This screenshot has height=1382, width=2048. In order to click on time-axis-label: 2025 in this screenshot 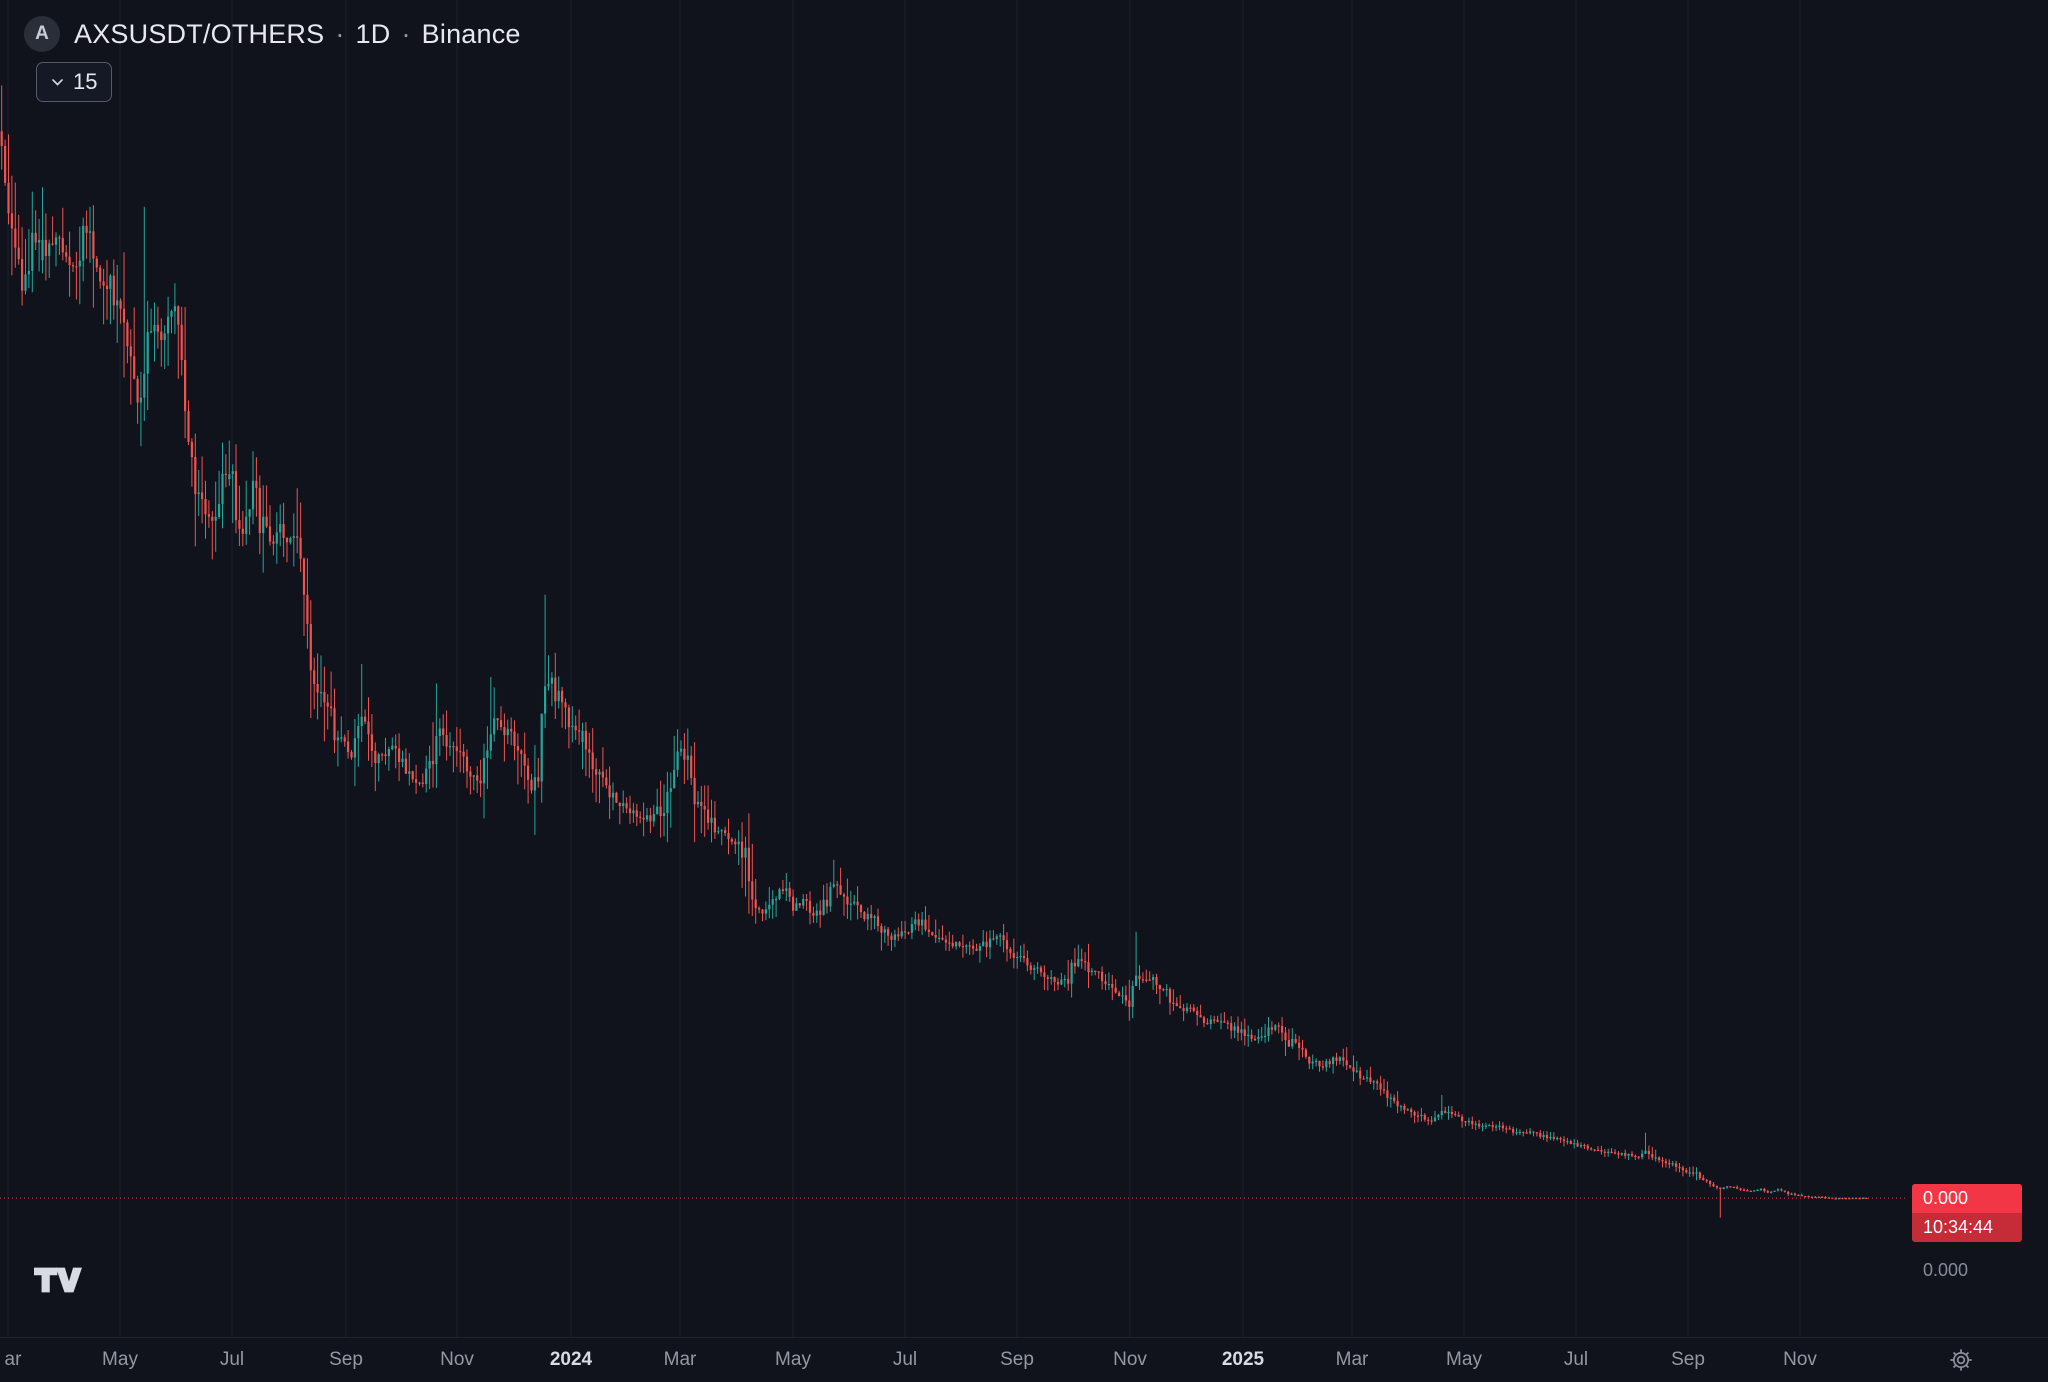, I will do `click(1243, 1359)`.